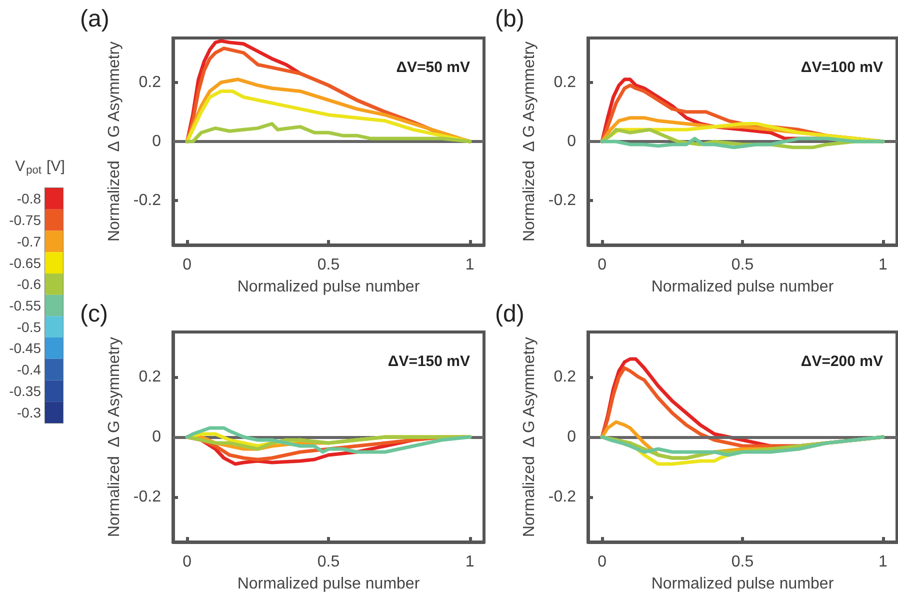  What do you see at coordinates (25, 220) in the screenshot?
I see `y-tick-label: -0.75` at bounding box center [25, 220].